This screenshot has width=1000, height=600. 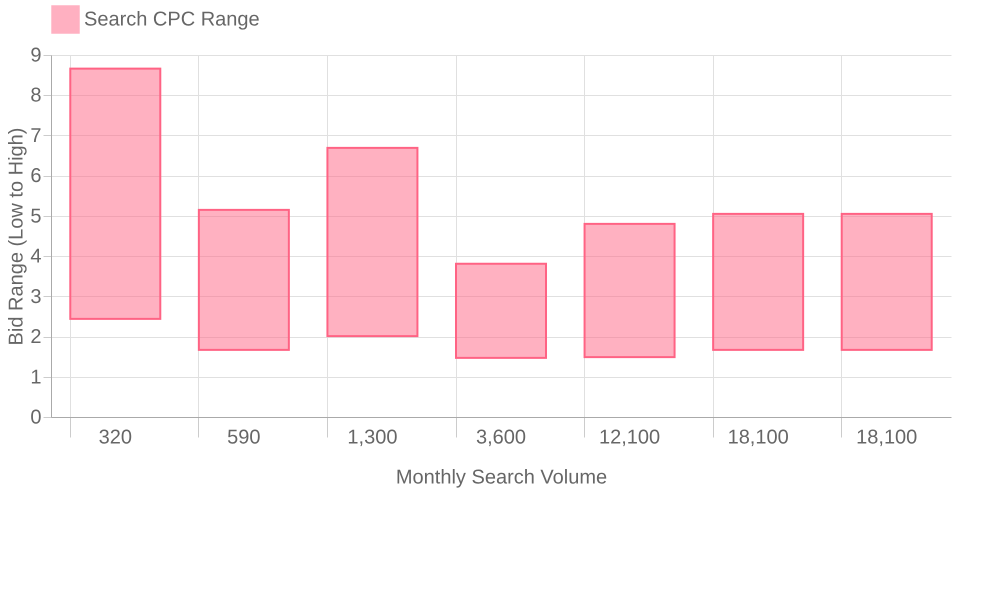 I want to click on y-tick-label: 8, so click(x=36, y=95).